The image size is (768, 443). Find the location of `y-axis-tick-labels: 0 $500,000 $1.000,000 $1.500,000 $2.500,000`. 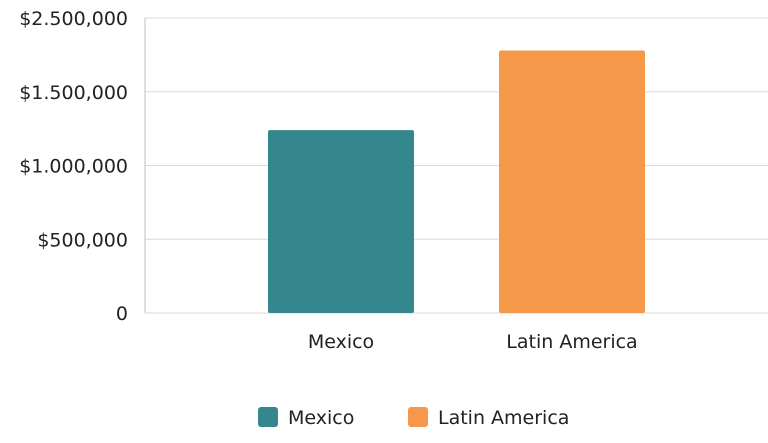

y-axis-tick-labels: 0 $500,000 $1.000,000 $1.500,000 $2.500,000 is located at coordinates (73, 166).